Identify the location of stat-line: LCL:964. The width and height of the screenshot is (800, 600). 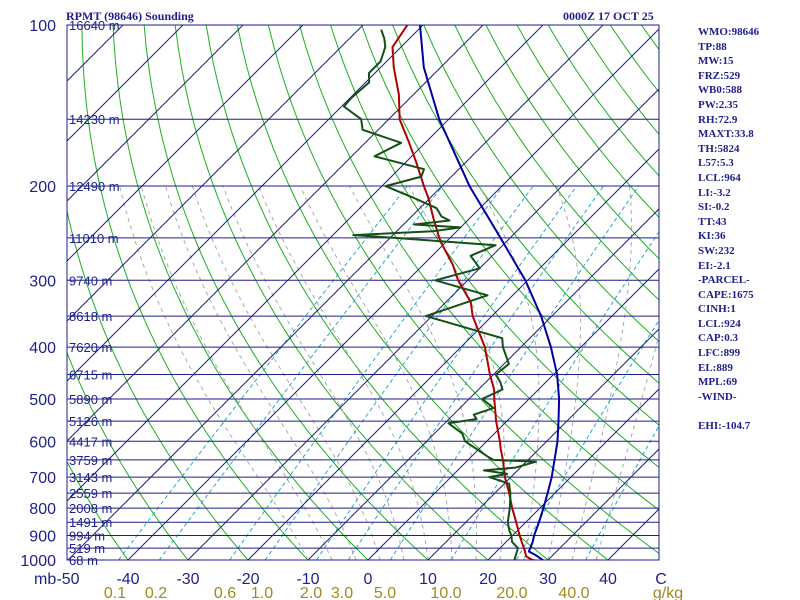
(719, 177).